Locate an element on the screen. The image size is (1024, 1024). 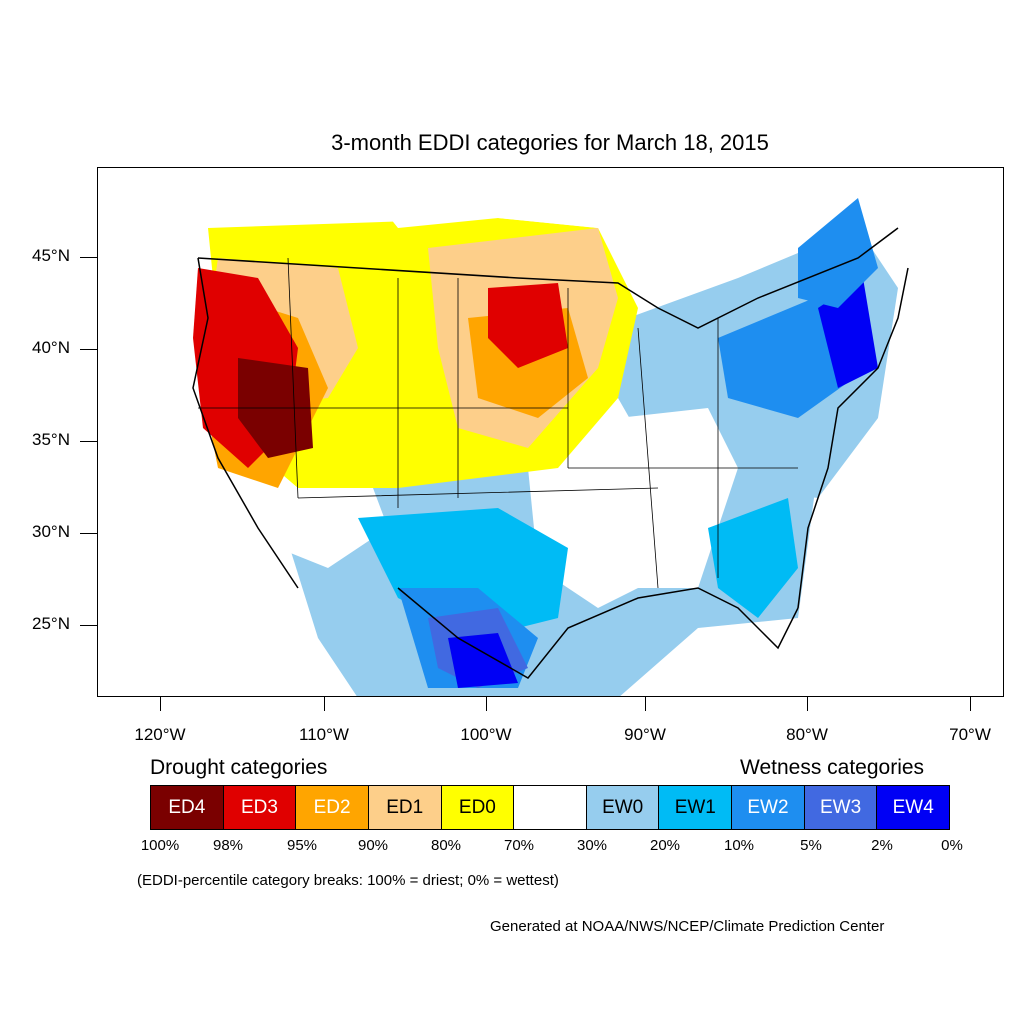
percentile-label: 98% is located at coordinates (228, 845).